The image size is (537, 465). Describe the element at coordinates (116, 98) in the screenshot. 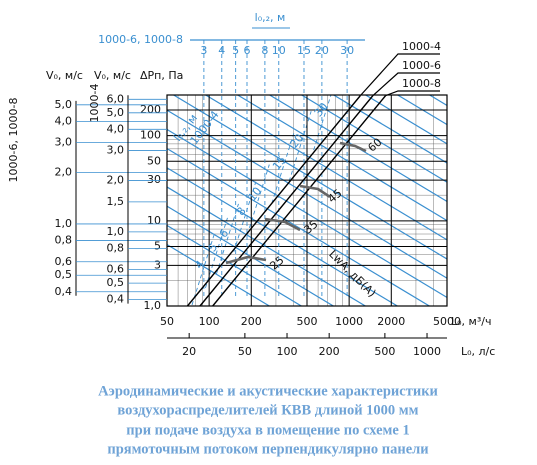

I see `velocity-tick-label: 6,0` at that location.